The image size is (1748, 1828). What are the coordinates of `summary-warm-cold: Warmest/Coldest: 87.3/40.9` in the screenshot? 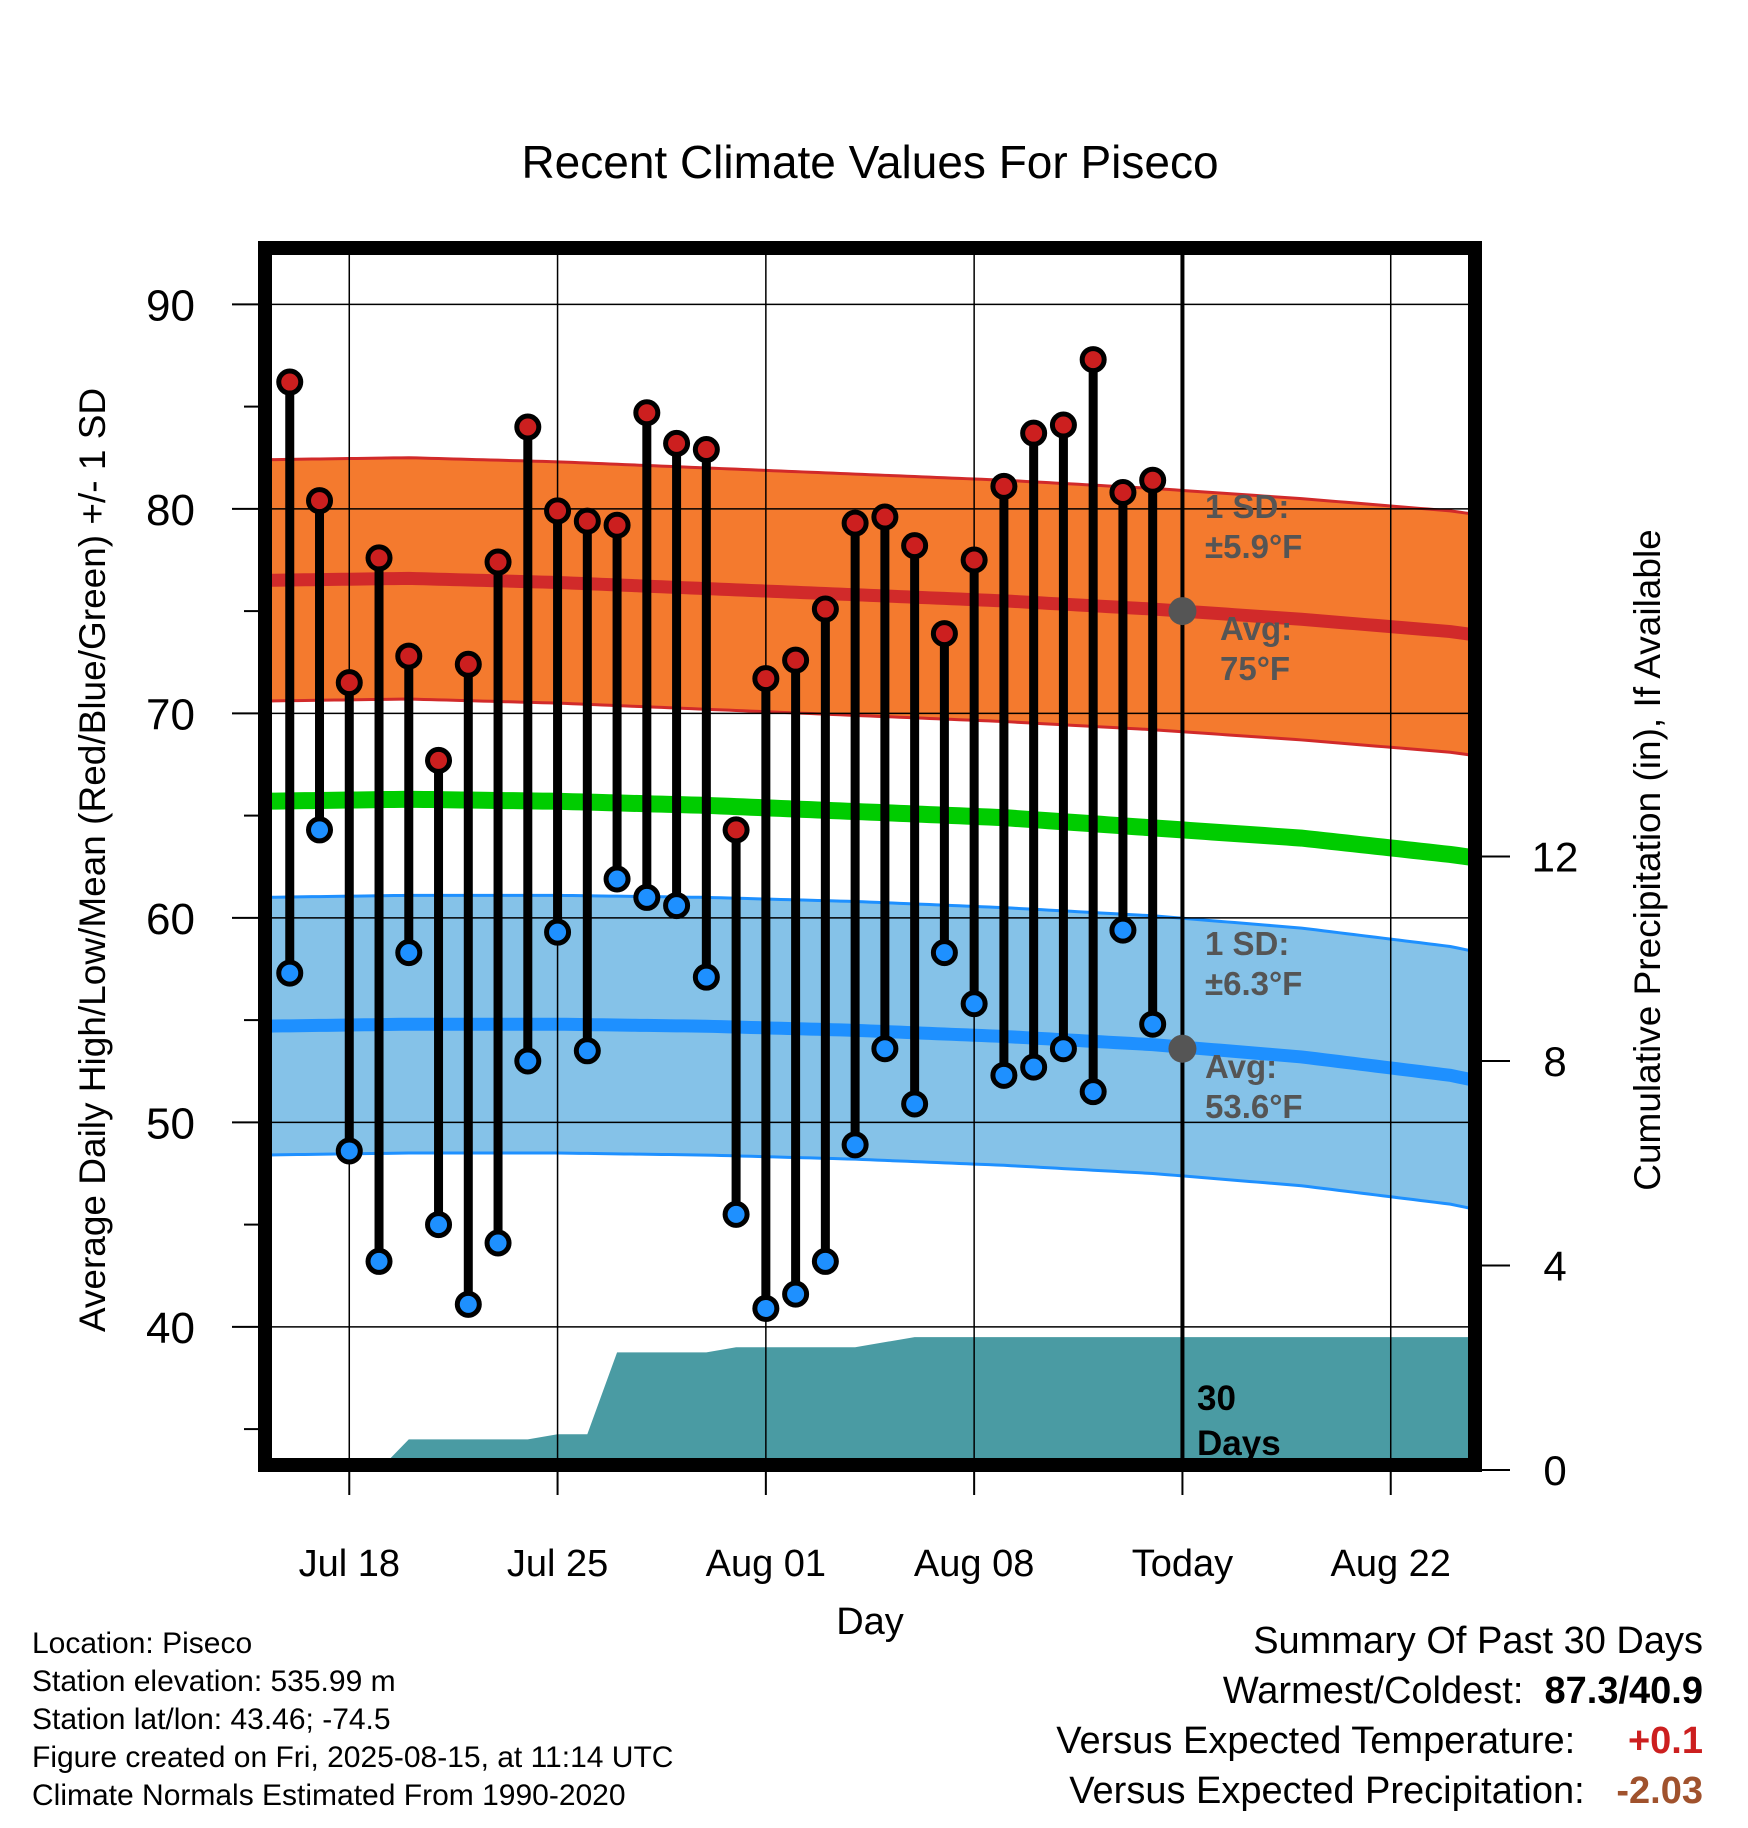 It's located at (1463, 1691).